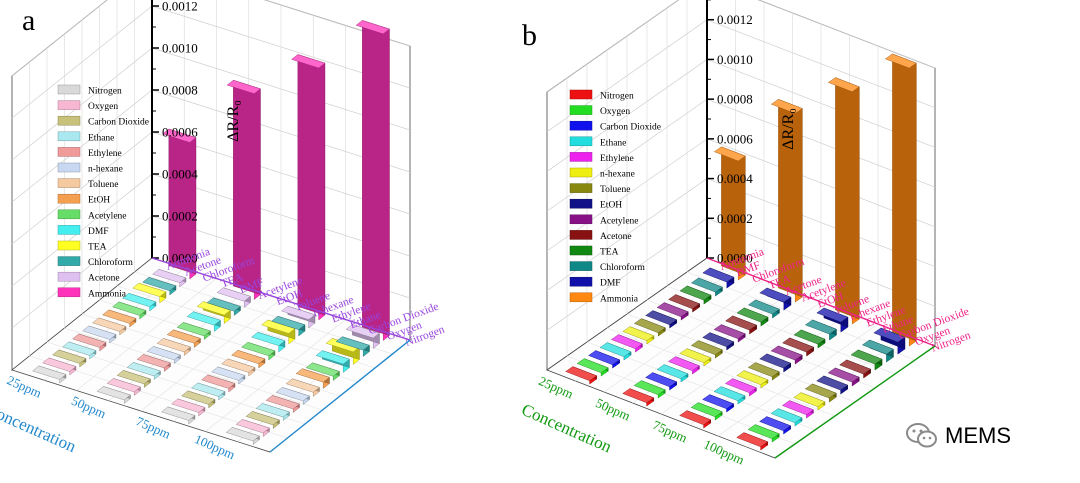  Describe the element at coordinates (28, 20) in the screenshot. I see `panel-letter: a` at that location.